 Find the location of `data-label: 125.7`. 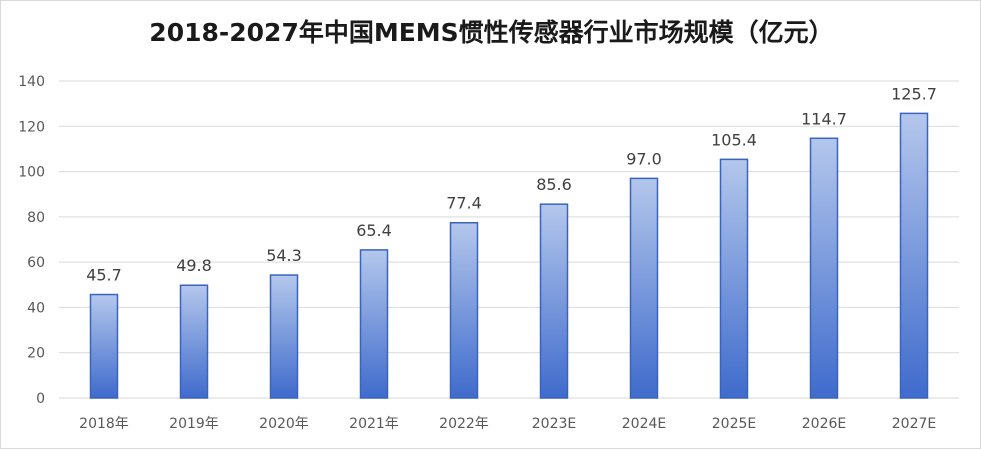

data-label: 125.7 is located at coordinates (914, 93).